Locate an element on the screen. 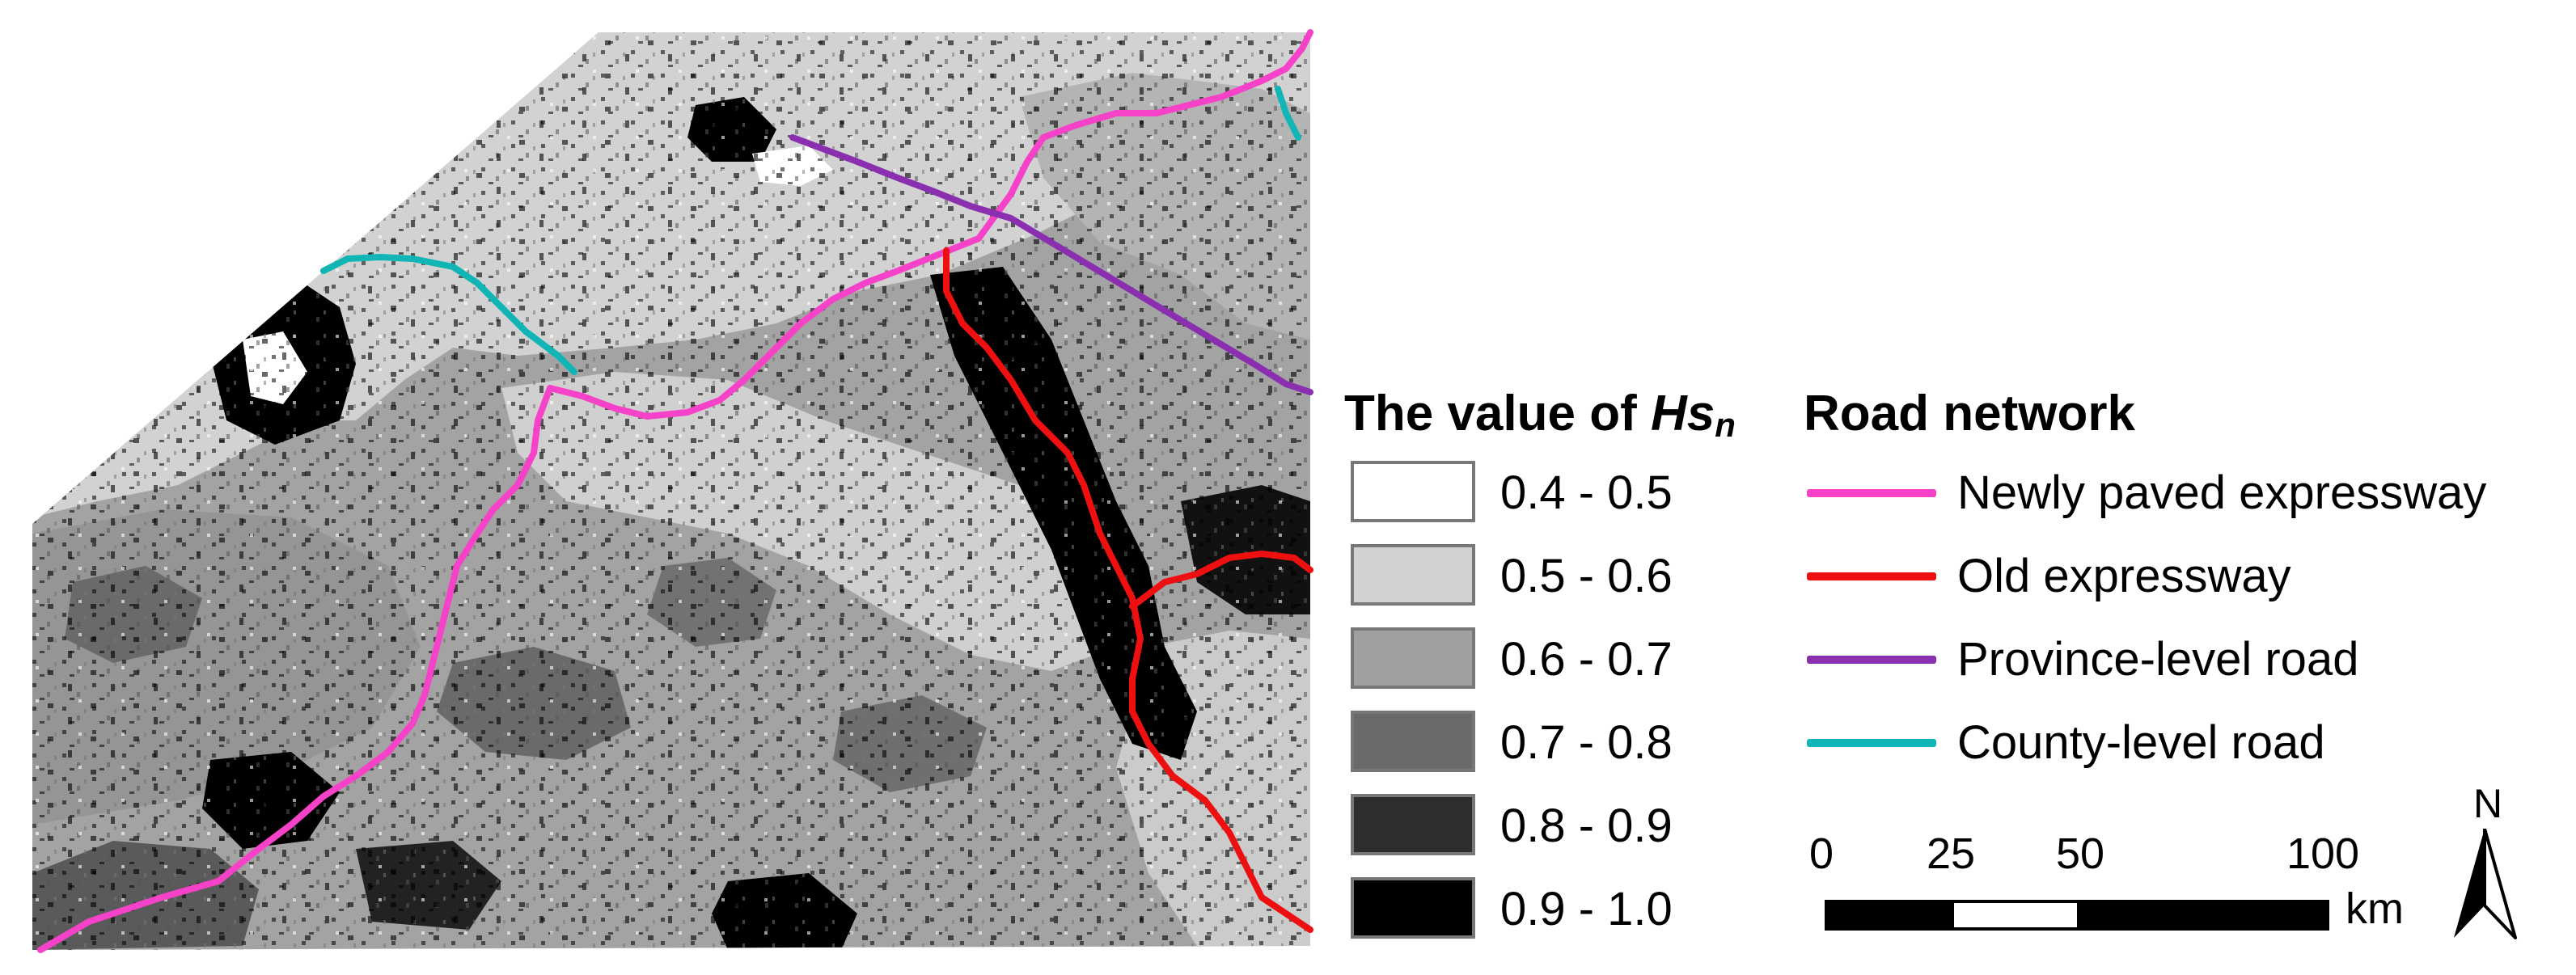 Image resolution: width=2576 pixels, height=975 pixels. road-legend-label: Newly paved expressway is located at coordinates (2222, 493).